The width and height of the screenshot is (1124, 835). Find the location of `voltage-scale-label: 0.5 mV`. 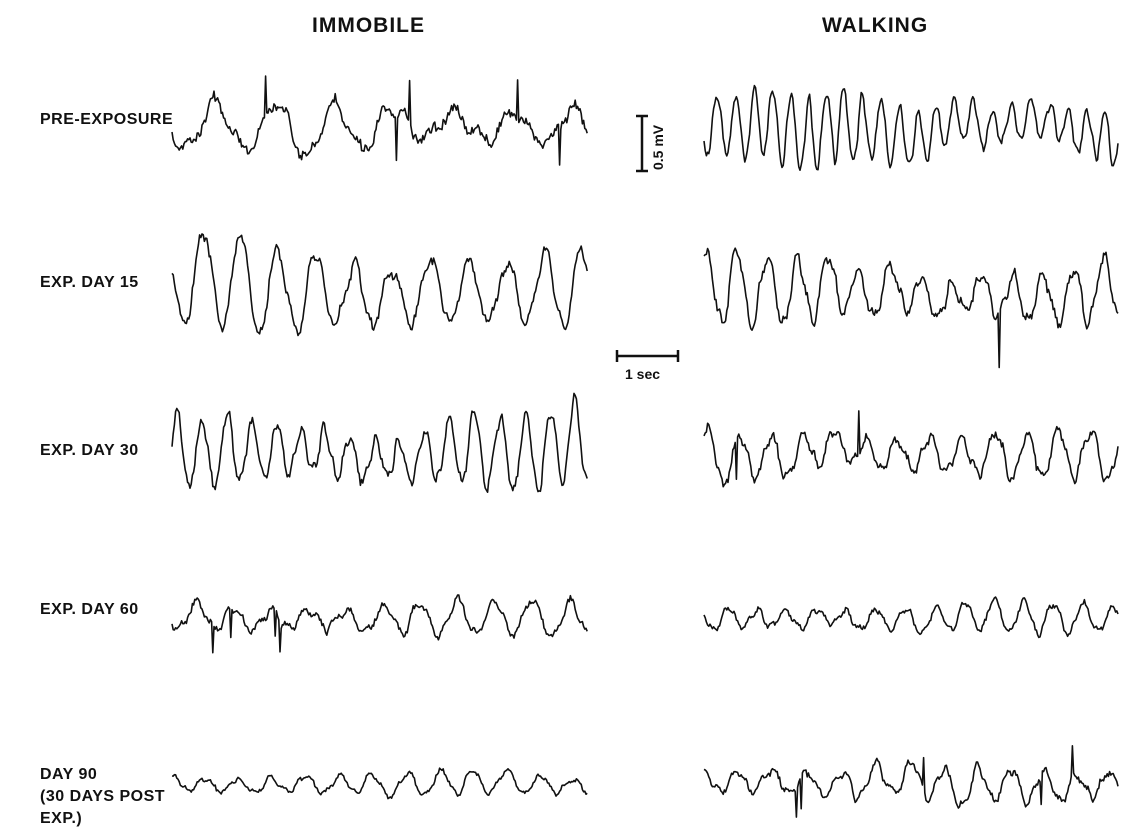

voltage-scale-label: 0.5 mV is located at coordinates (658, 147).